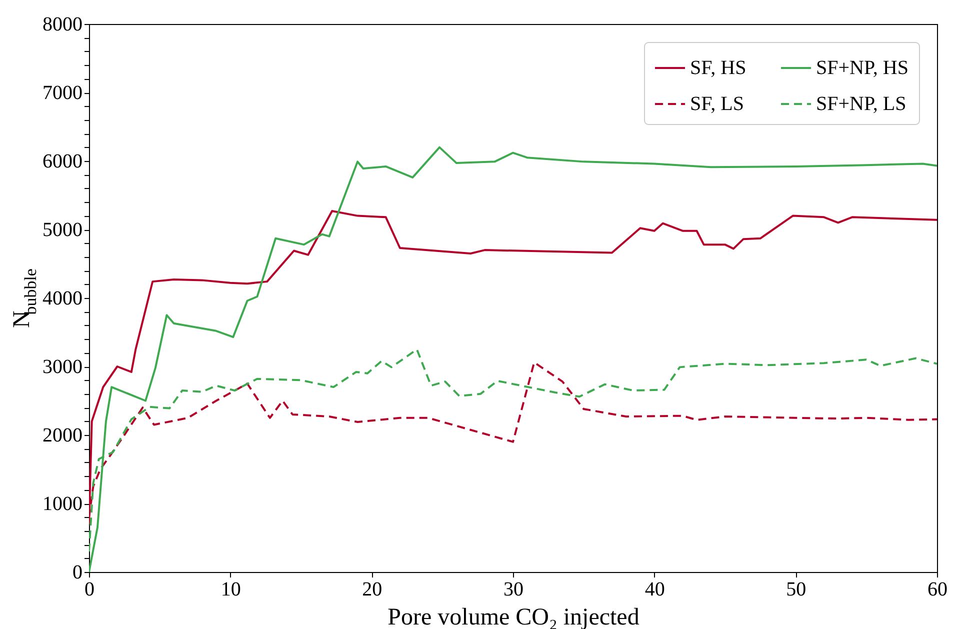 Image resolution: width=964 pixels, height=629 pixels. Describe the element at coordinates (654, 589) in the screenshot. I see `x-tick-label: 40` at that location.